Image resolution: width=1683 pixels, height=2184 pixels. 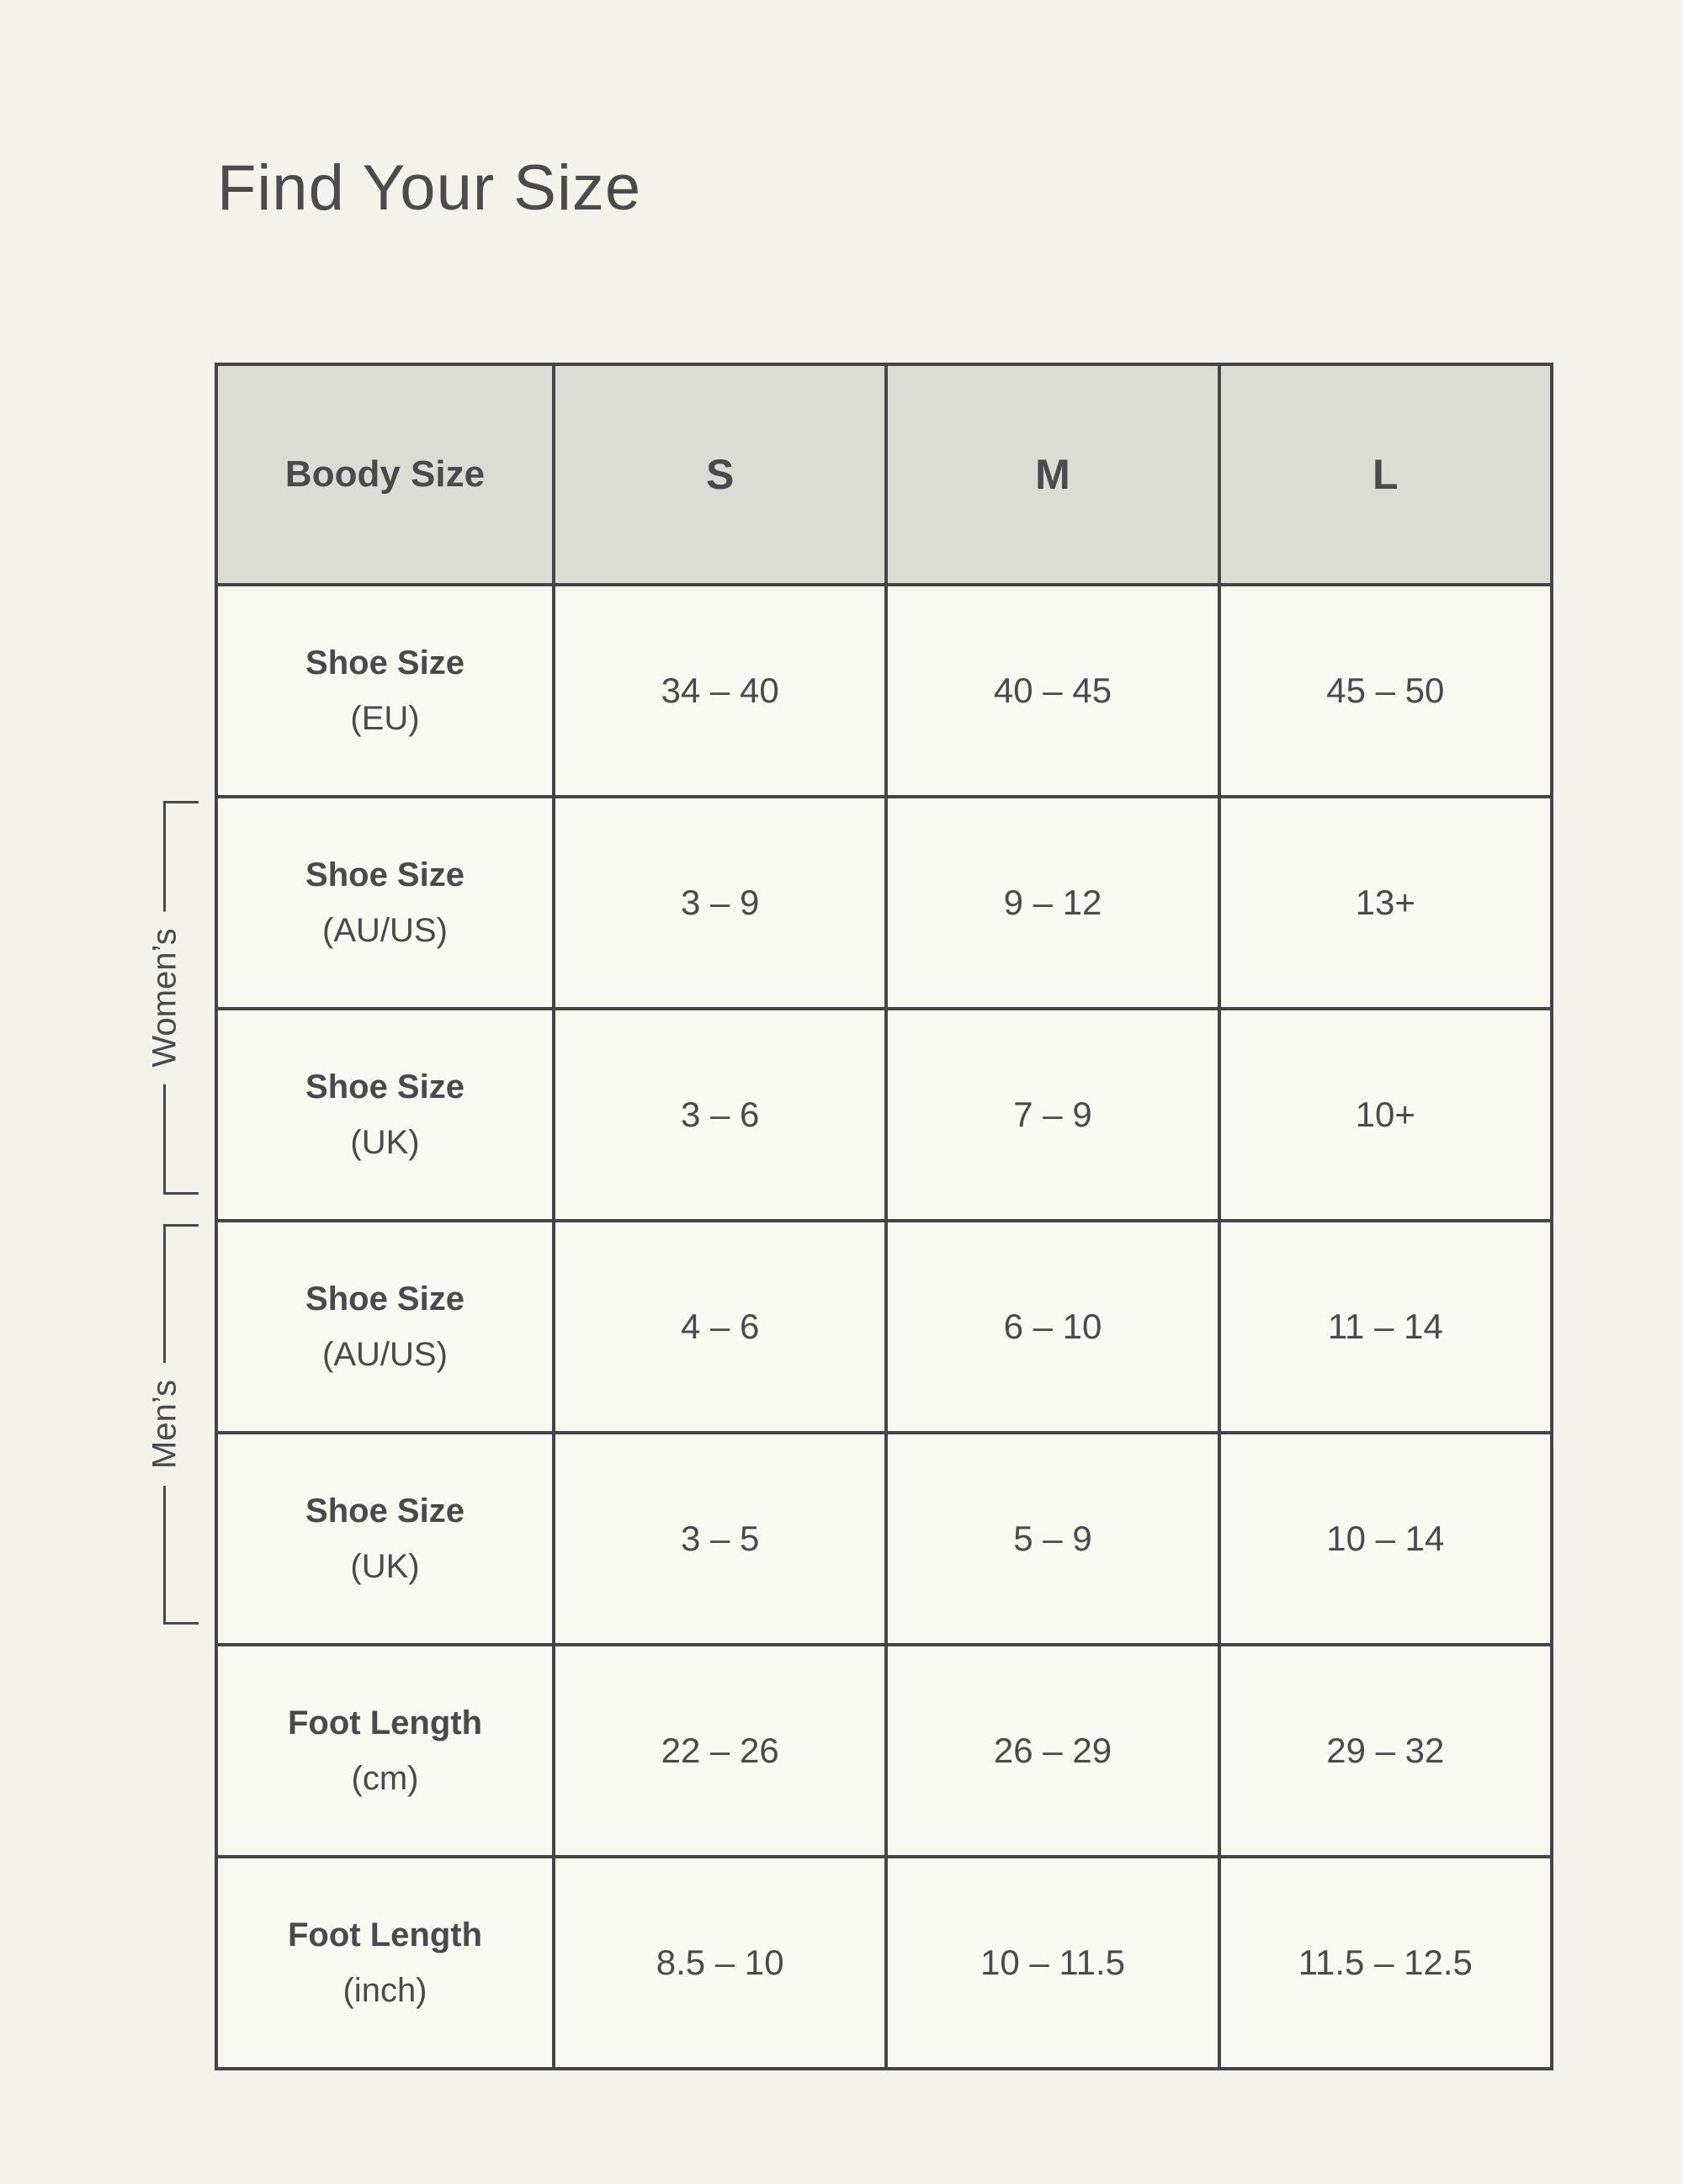 What do you see at coordinates (1385, 475) in the screenshot?
I see `header-cell-size-l: L` at bounding box center [1385, 475].